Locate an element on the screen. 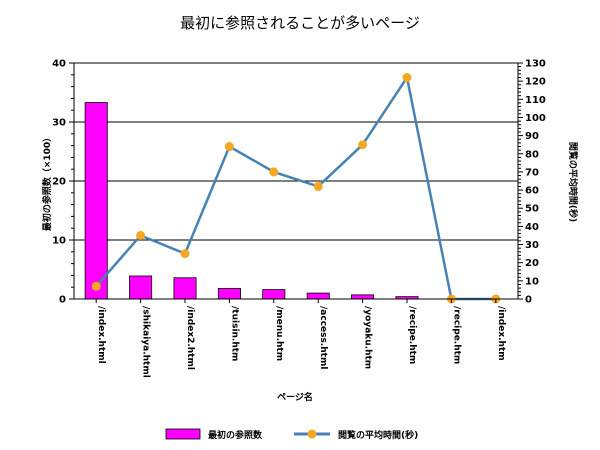  y-right-tick-label: 80 is located at coordinates (532, 154).